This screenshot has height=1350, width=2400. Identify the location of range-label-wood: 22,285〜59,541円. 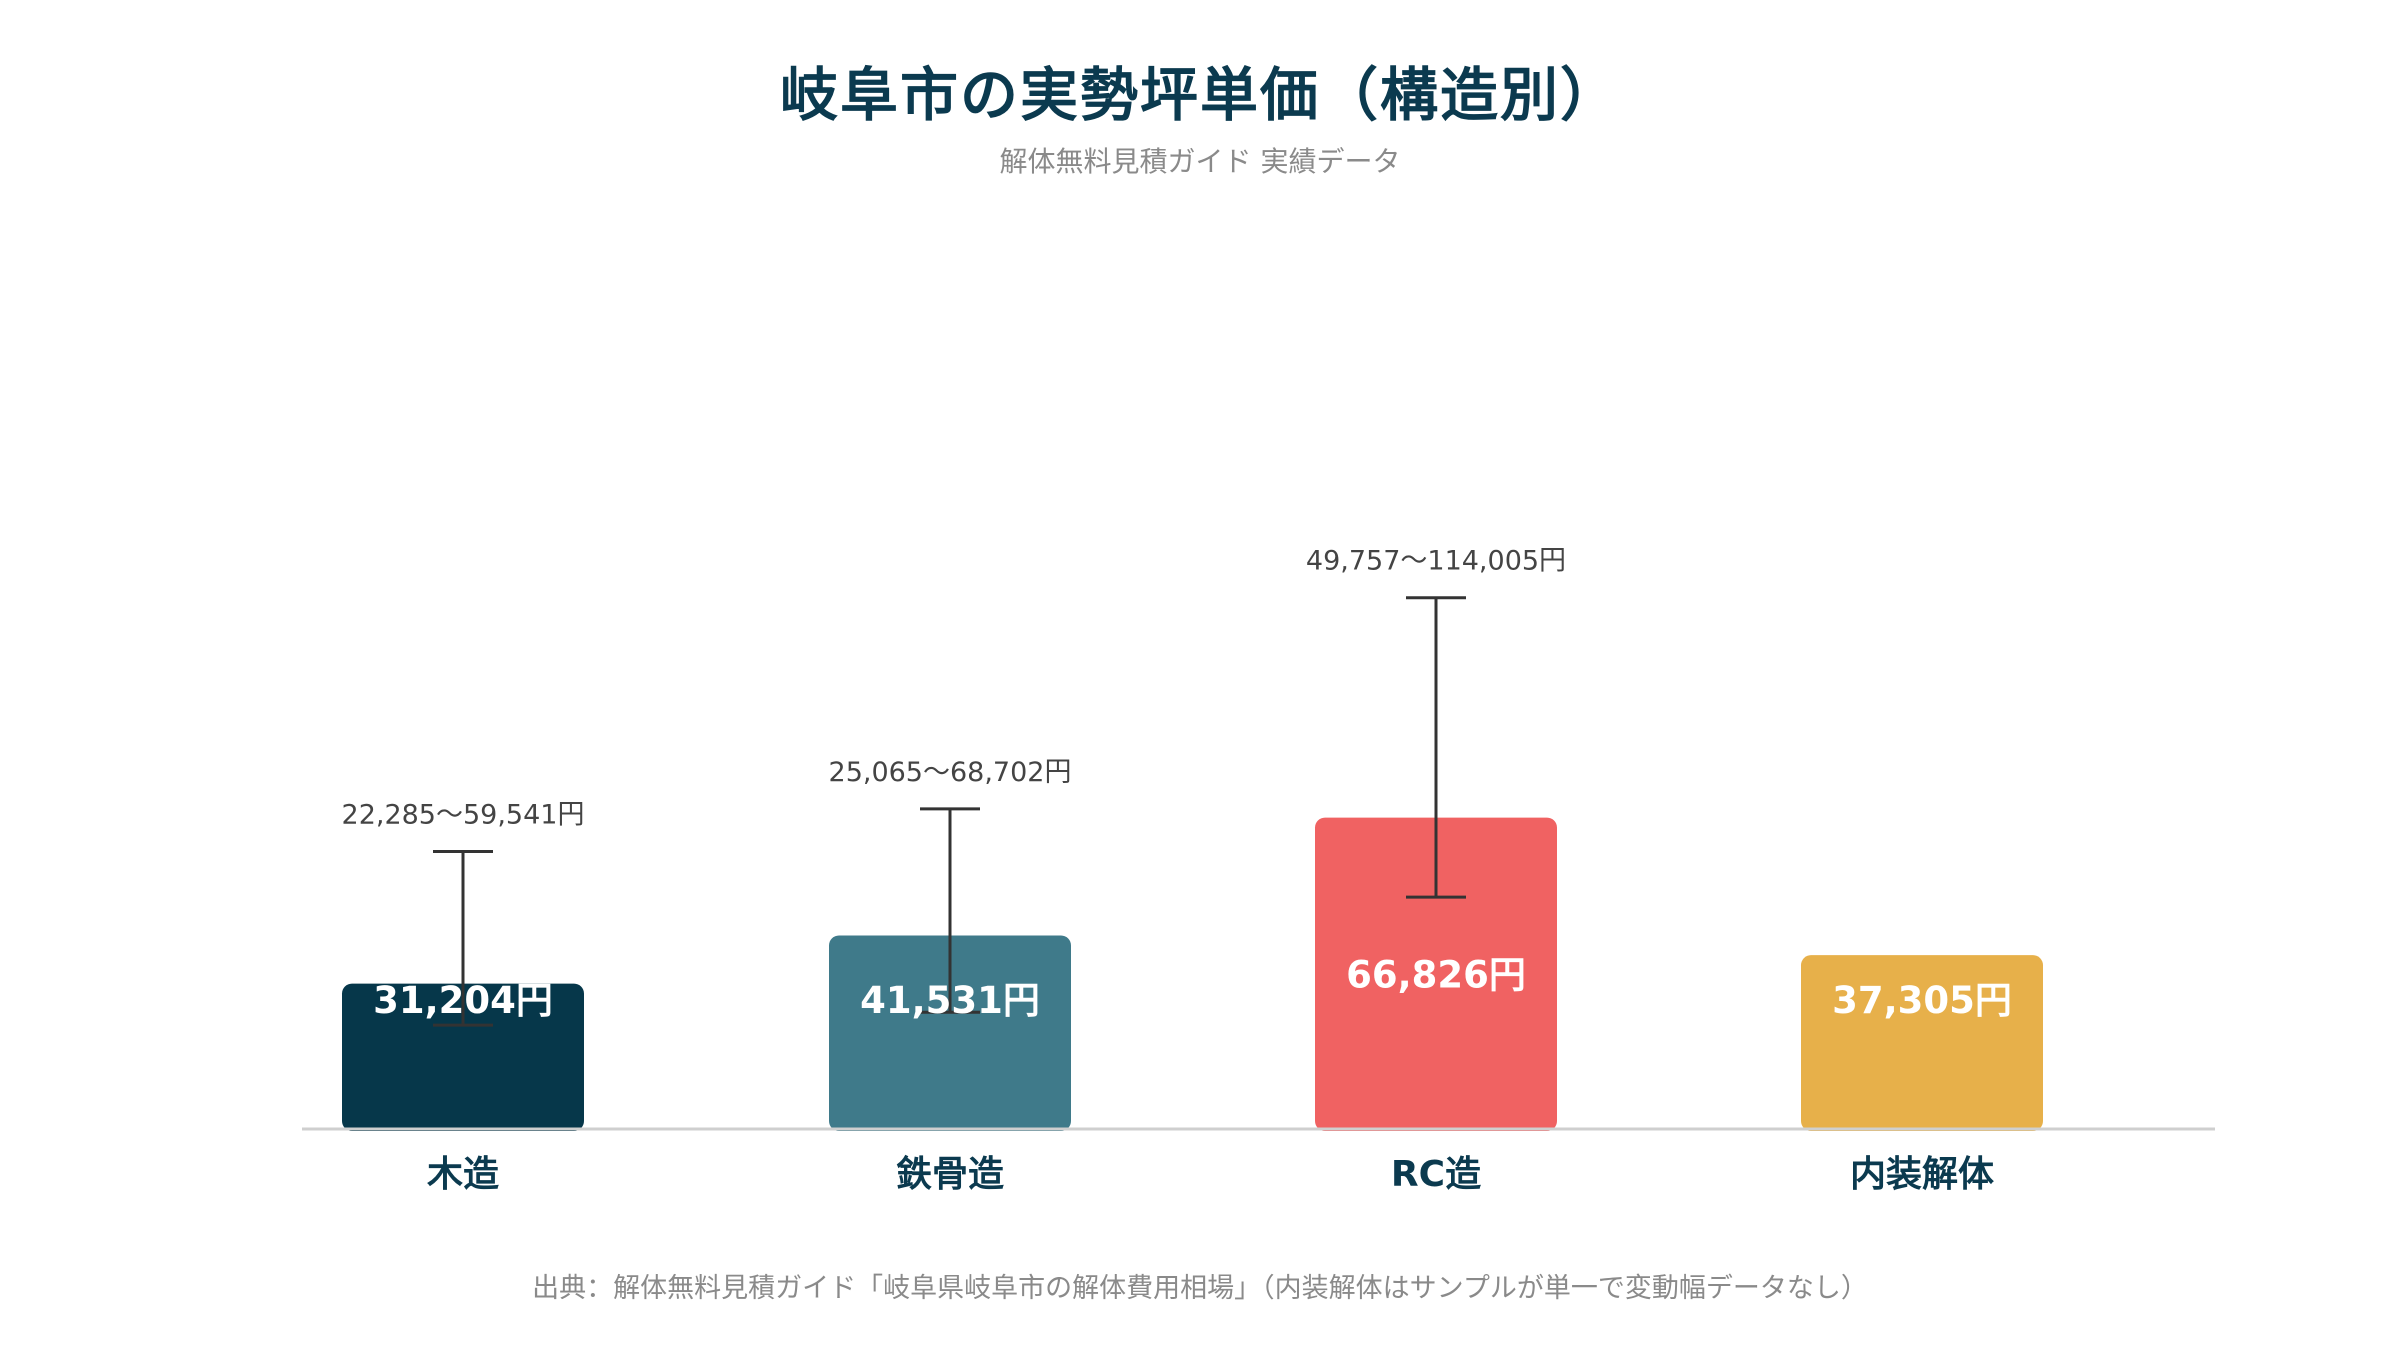
(463, 815).